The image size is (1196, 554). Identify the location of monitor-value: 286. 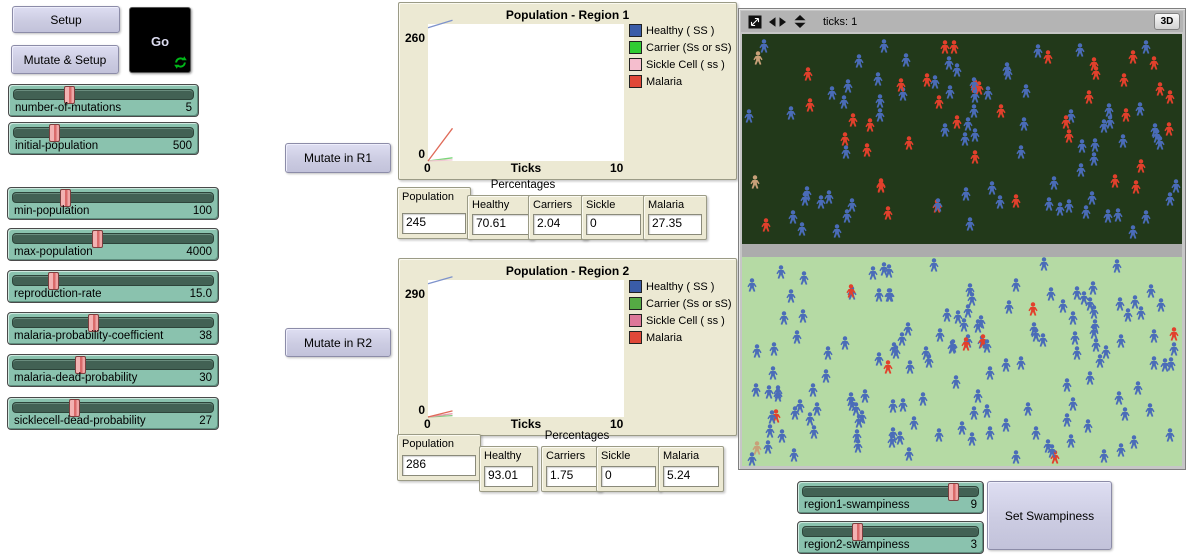
(439, 465).